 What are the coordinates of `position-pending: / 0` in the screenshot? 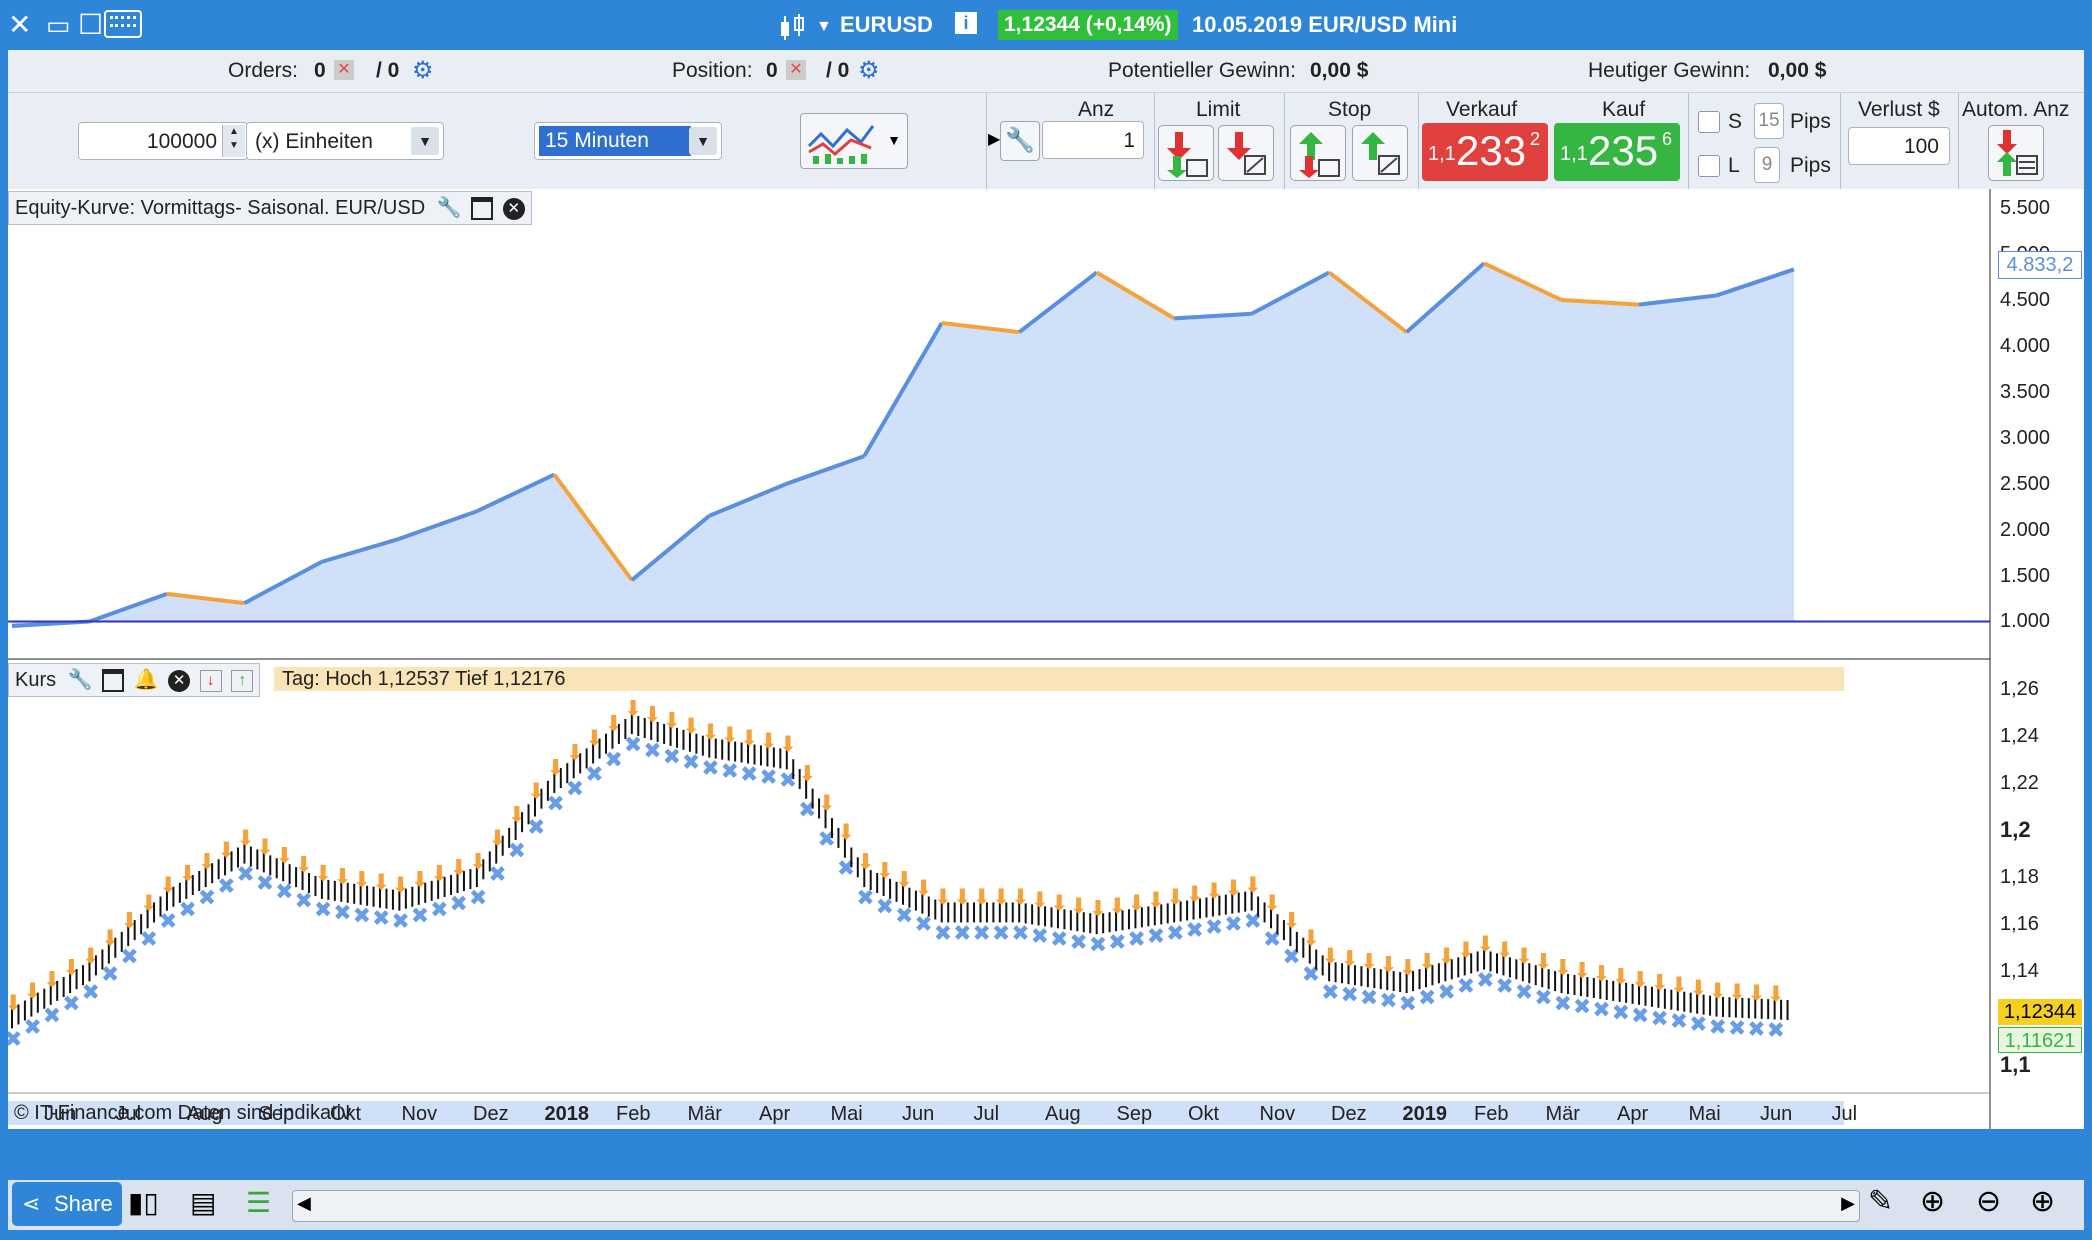 It's located at (838, 70).